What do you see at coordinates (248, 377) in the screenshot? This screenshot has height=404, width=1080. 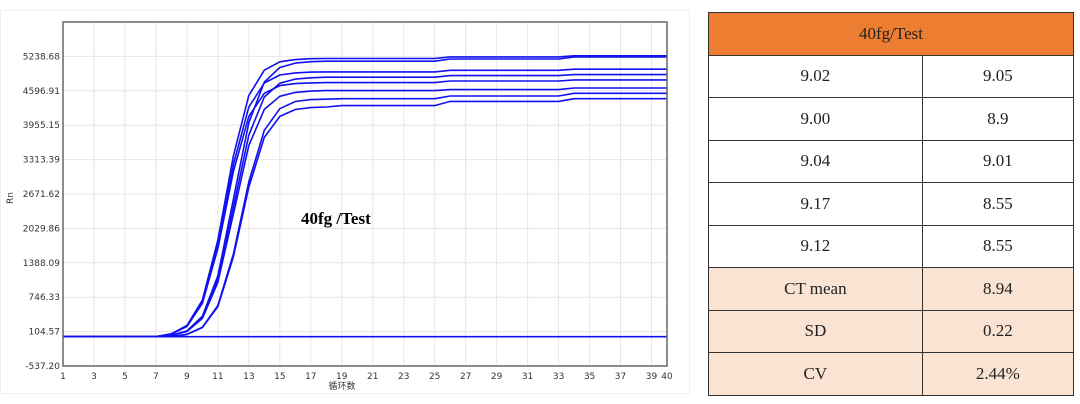 I see `x-tick-label: 13` at bounding box center [248, 377].